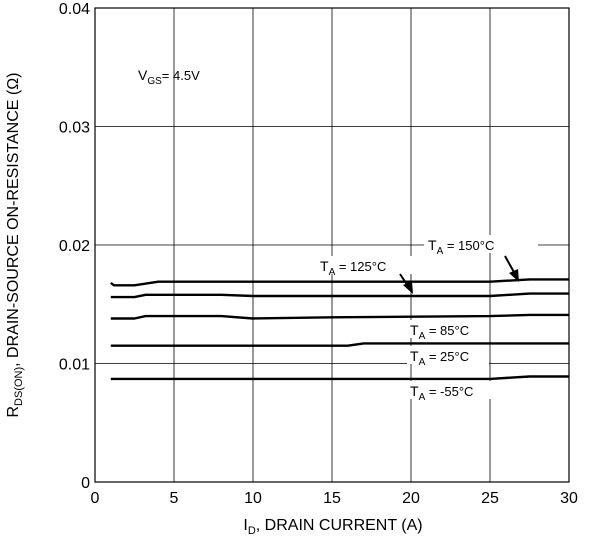 This screenshot has height=542, width=590. I want to click on x-tick-label-0: 0, so click(95, 498).